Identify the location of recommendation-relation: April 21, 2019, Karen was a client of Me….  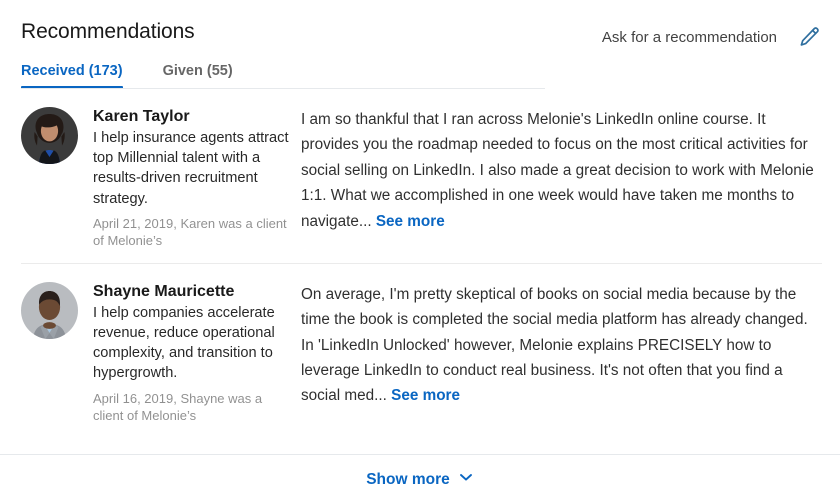
(190, 231).